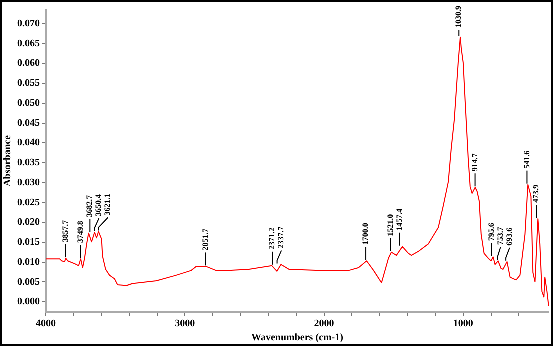 The width and height of the screenshot is (553, 346). What do you see at coordinates (29, 202) in the screenshot?
I see `y-tick-label: 0.025` at bounding box center [29, 202].